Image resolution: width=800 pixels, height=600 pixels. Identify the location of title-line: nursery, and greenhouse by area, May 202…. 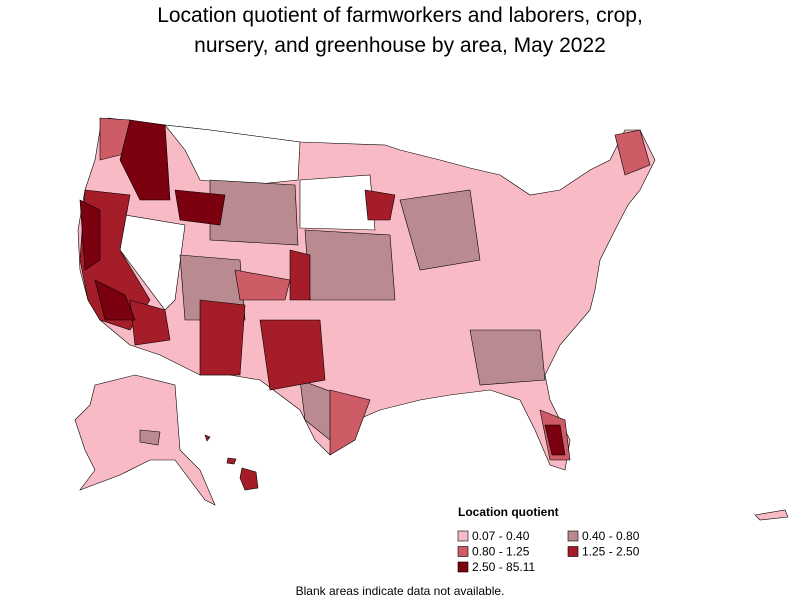
(400, 45).